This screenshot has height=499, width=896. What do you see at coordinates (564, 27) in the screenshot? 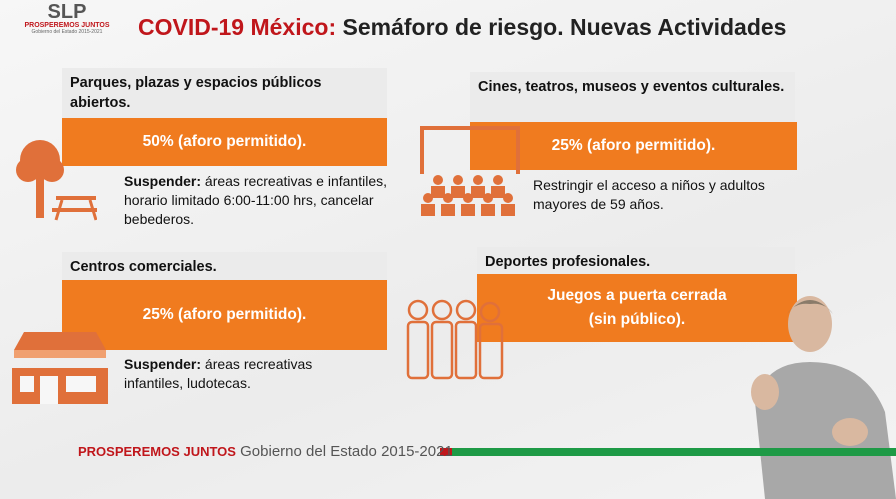
I see `title-rest: Semáforo de riesgo. Nuevas Actividades` at bounding box center [564, 27].